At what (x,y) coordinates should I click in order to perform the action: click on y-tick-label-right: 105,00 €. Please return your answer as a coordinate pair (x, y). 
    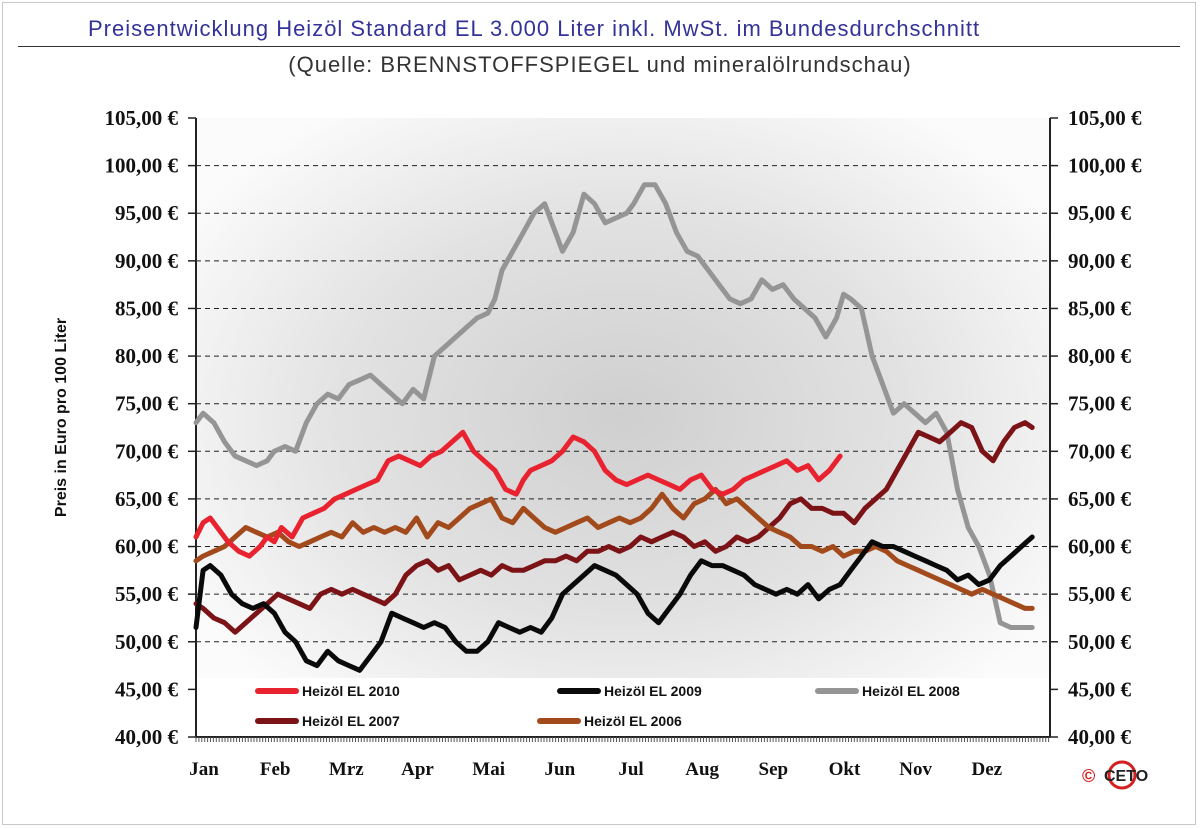
    Looking at the image, I should click on (1105, 118).